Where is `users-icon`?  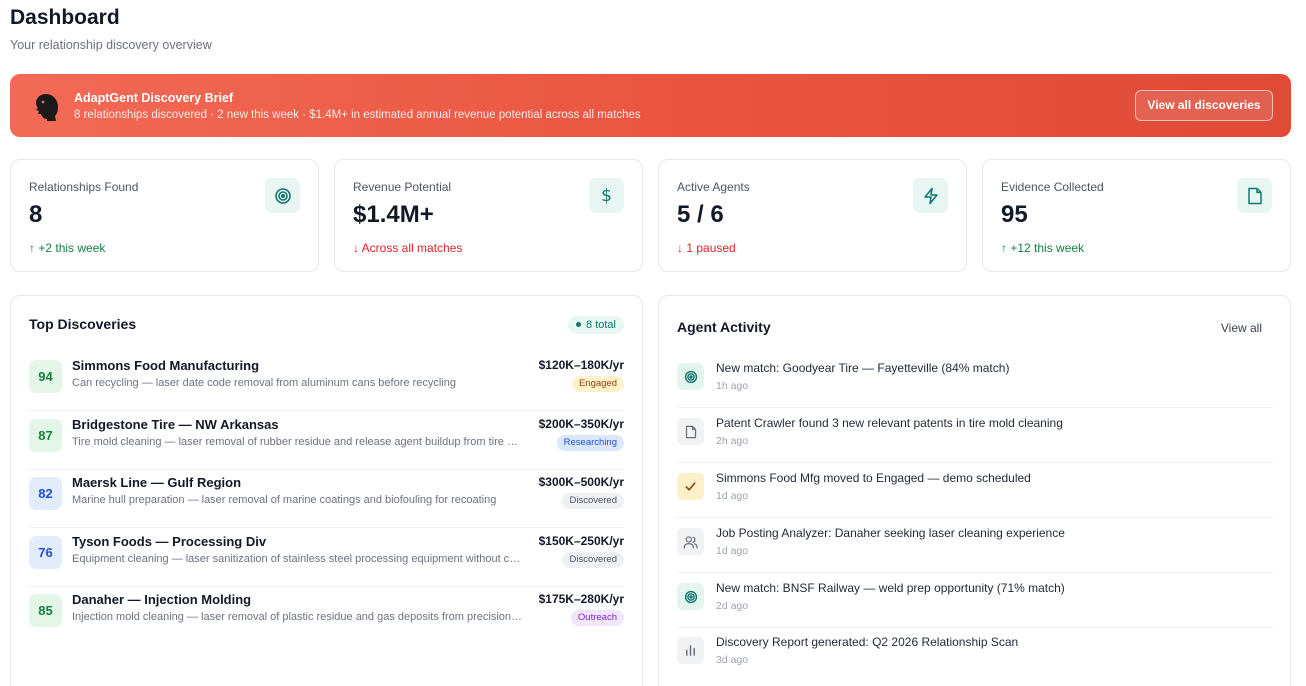 users-icon is located at coordinates (690, 541).